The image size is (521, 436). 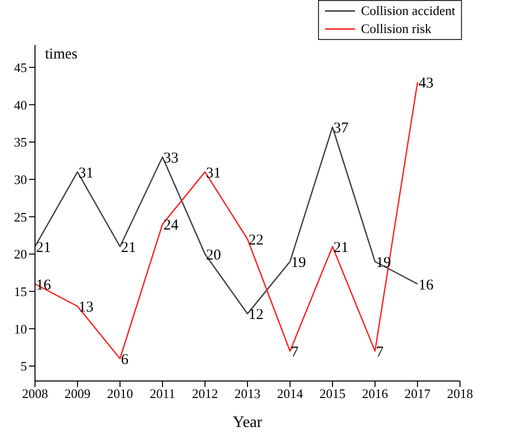 What do you see at coordinates (256, 240) in the screenshot?
I see `data-label: 22` at bounding box center [256, 240].